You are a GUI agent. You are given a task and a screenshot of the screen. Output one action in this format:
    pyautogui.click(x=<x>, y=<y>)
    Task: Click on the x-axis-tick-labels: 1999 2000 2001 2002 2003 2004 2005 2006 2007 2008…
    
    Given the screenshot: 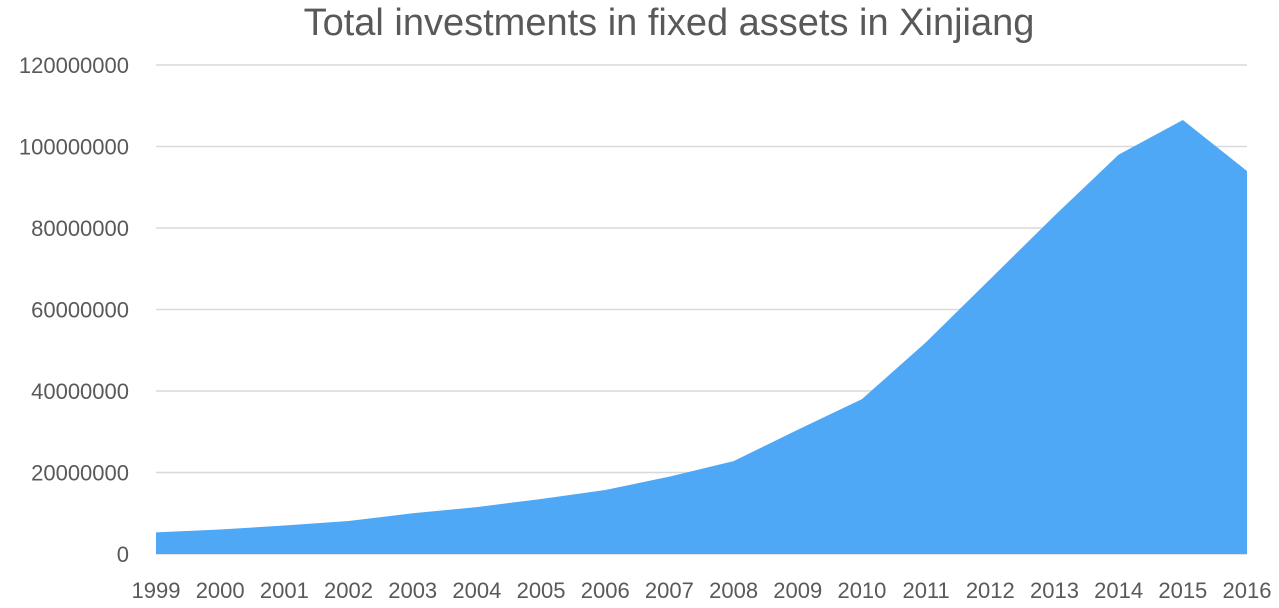 What is the action you would take?
    pyautogui.click(x=702, y=590)
    